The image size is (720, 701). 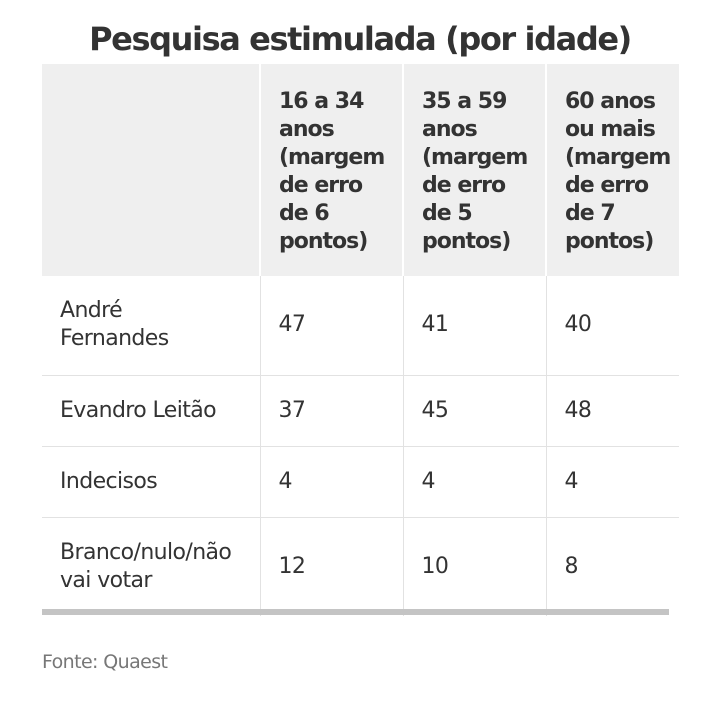 I want to click on header-line: ou mais, so click(x=610, y=129).